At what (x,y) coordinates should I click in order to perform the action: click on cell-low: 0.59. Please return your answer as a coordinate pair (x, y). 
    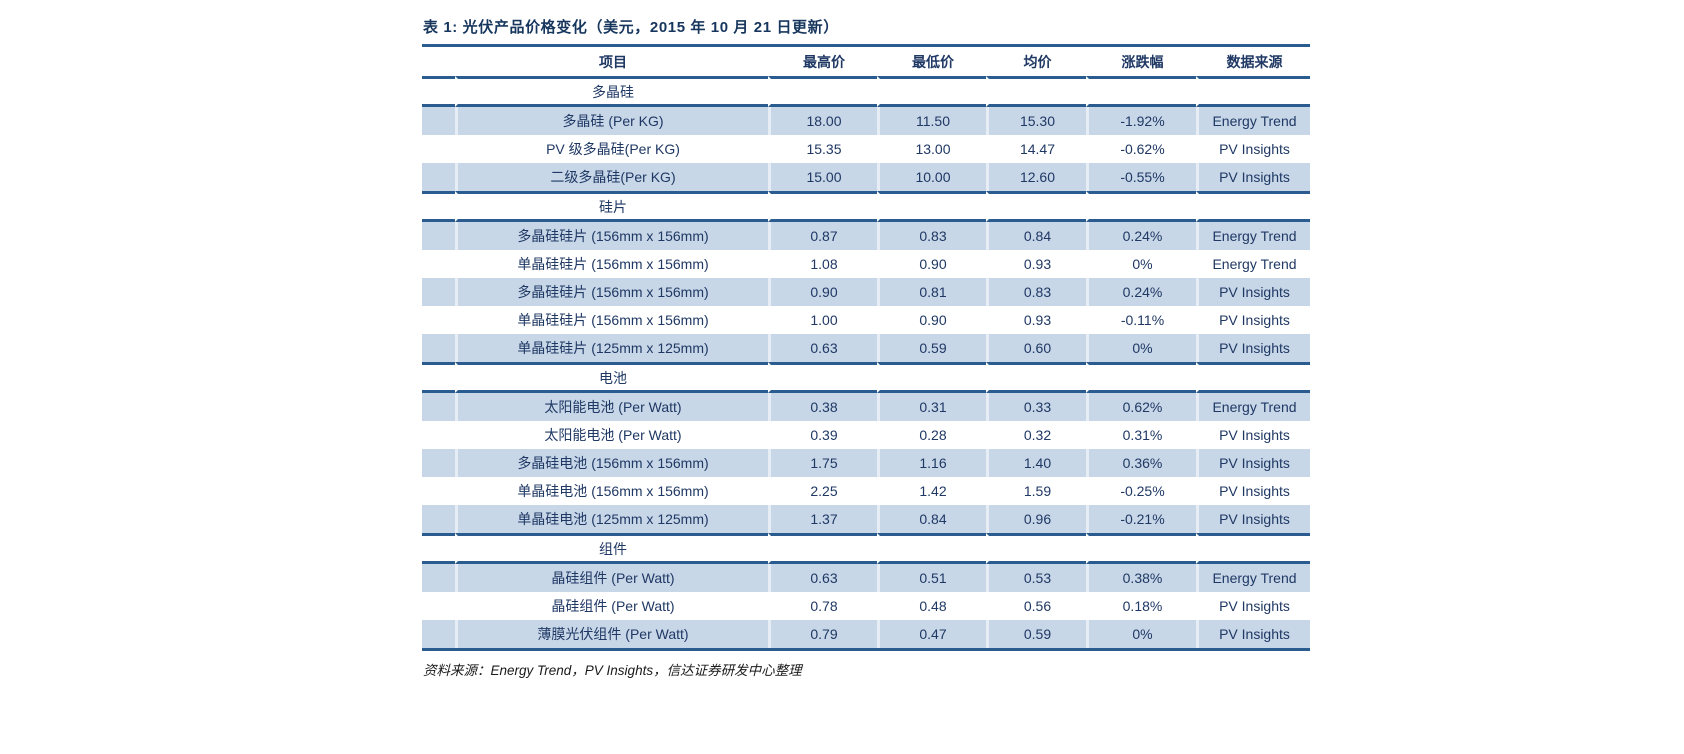
    Looking at the image, I should click on (931, 348).